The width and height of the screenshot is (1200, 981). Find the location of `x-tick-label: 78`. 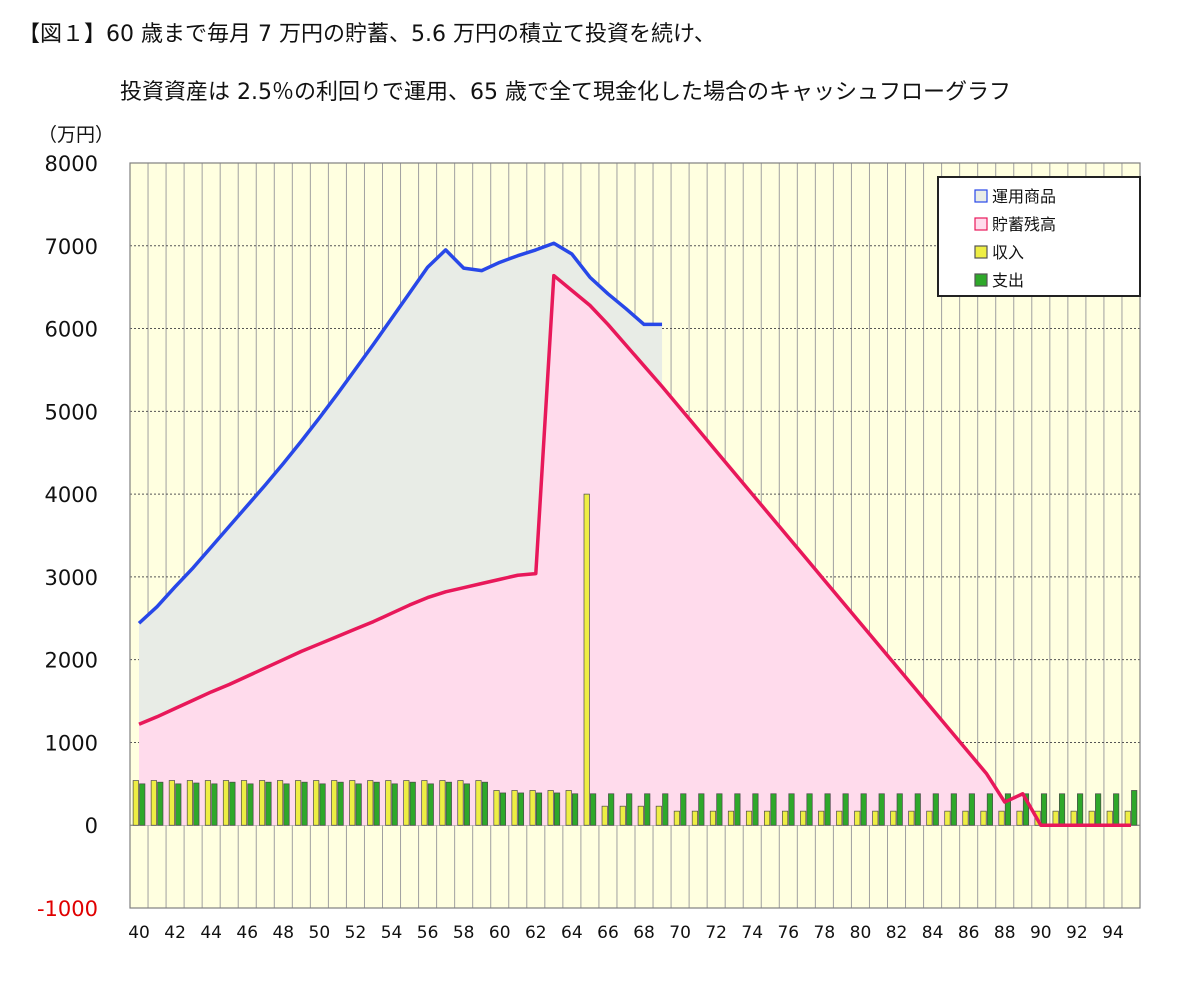

x-tick-label: 78 is located at coordinates (825, 933).